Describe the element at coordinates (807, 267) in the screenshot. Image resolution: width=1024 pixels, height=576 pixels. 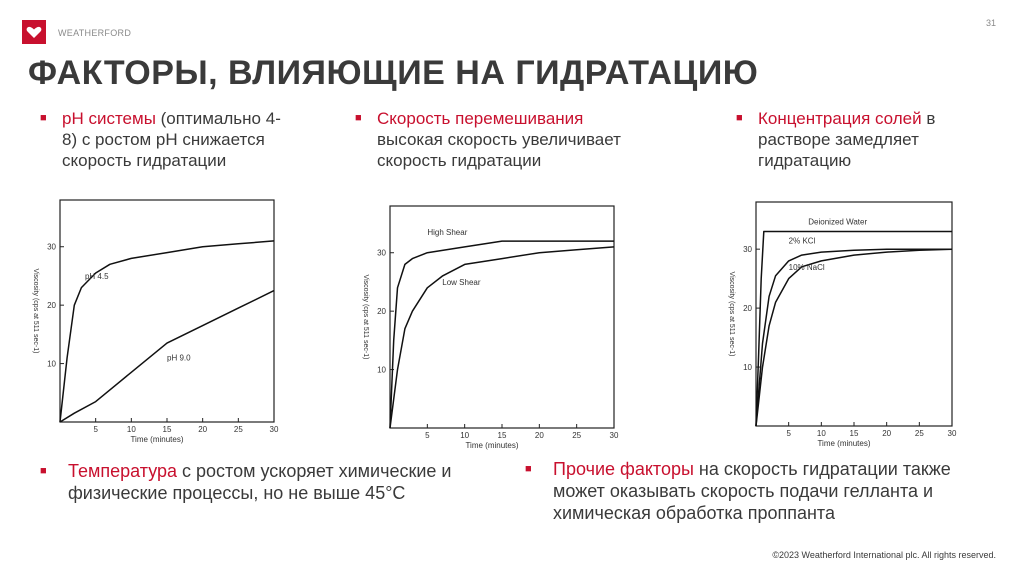
I see `series-label: 10% NaCl` at that location.